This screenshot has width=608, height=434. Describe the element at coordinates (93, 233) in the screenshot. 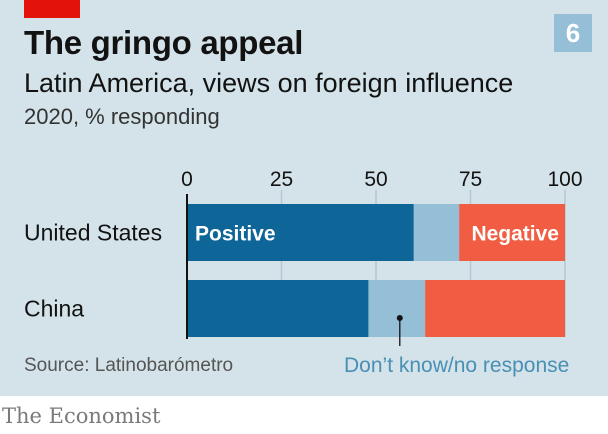

I see `category-label-united-states: United States` at that location.